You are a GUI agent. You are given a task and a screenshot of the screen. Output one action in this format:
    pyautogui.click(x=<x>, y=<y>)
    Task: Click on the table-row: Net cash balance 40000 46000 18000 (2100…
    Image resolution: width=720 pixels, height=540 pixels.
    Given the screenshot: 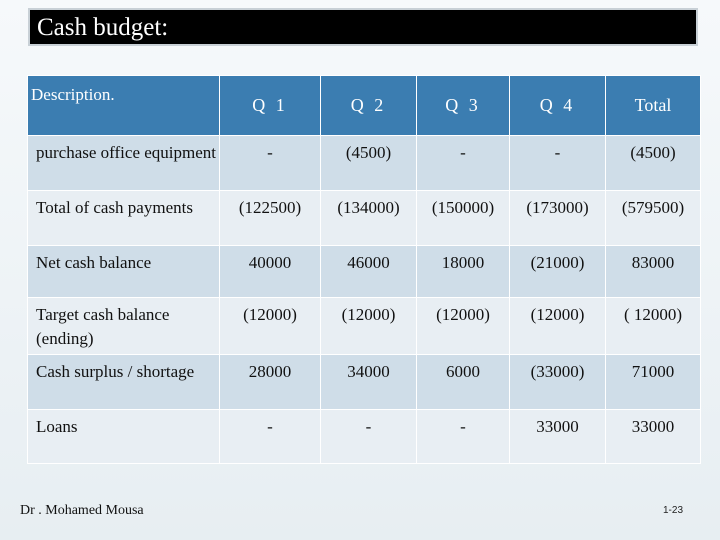 What is the action you would take?
    pyautogui.click(x=364, y=271)
    